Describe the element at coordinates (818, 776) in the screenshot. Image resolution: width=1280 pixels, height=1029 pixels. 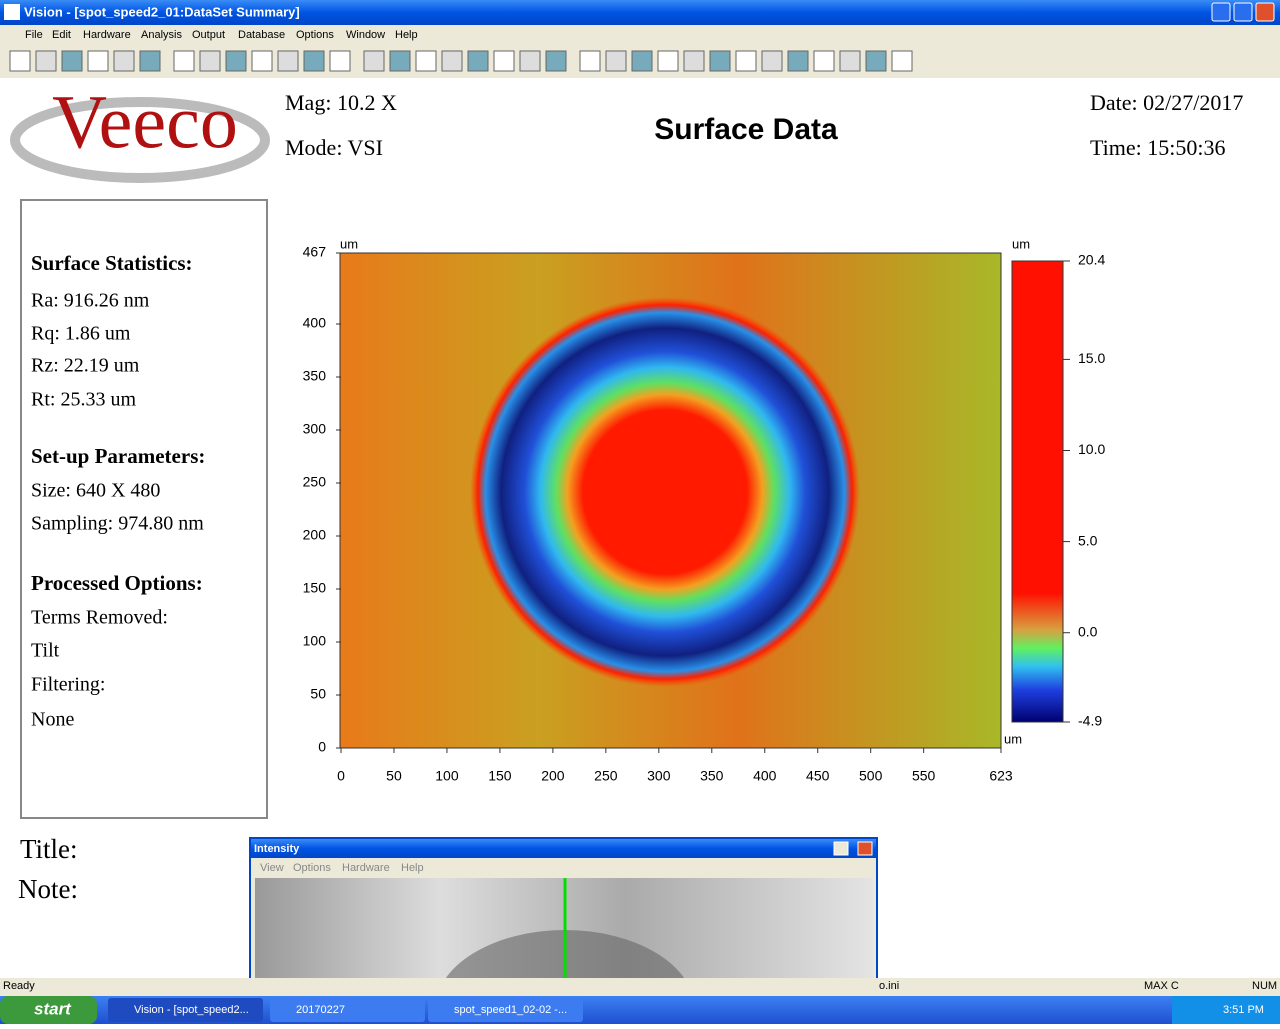
I see `x-tick-label: 450` at that location.